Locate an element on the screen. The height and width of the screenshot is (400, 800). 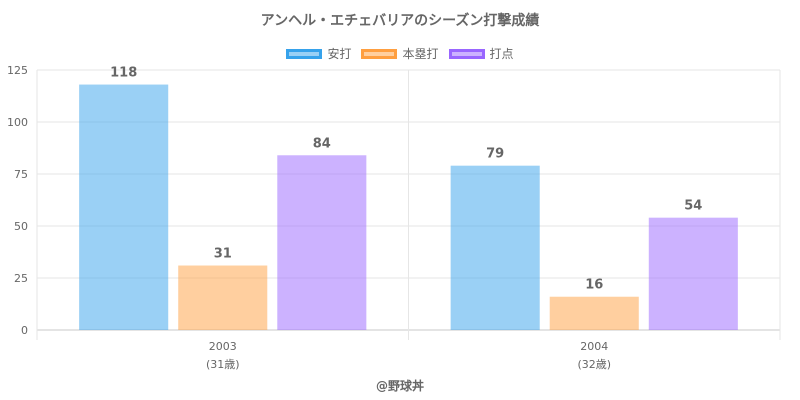
data-label-2003-0: 118 is located at coordinates (123, 73).